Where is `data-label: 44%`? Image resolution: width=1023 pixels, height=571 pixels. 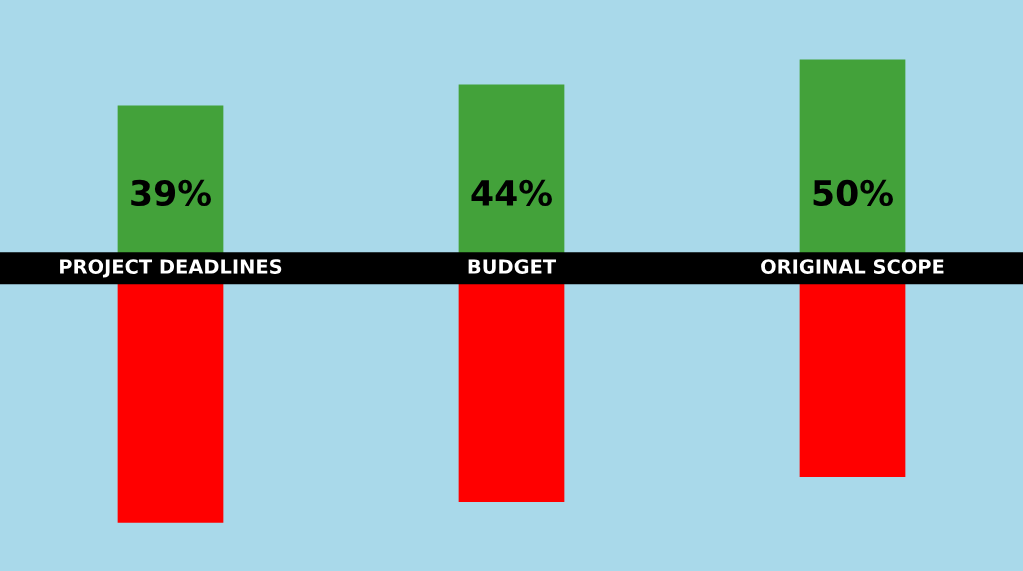 data-label: 44% is located at coordinates (511, 193).